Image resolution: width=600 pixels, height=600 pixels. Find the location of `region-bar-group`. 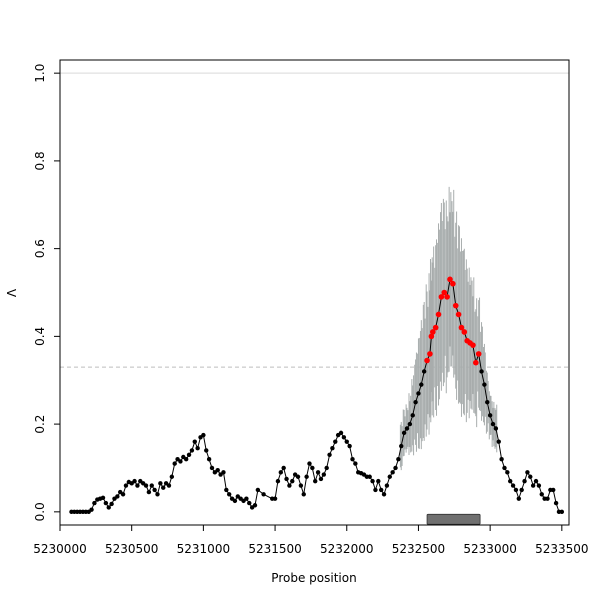

region-bar-group is located at coordinates (453, 519).